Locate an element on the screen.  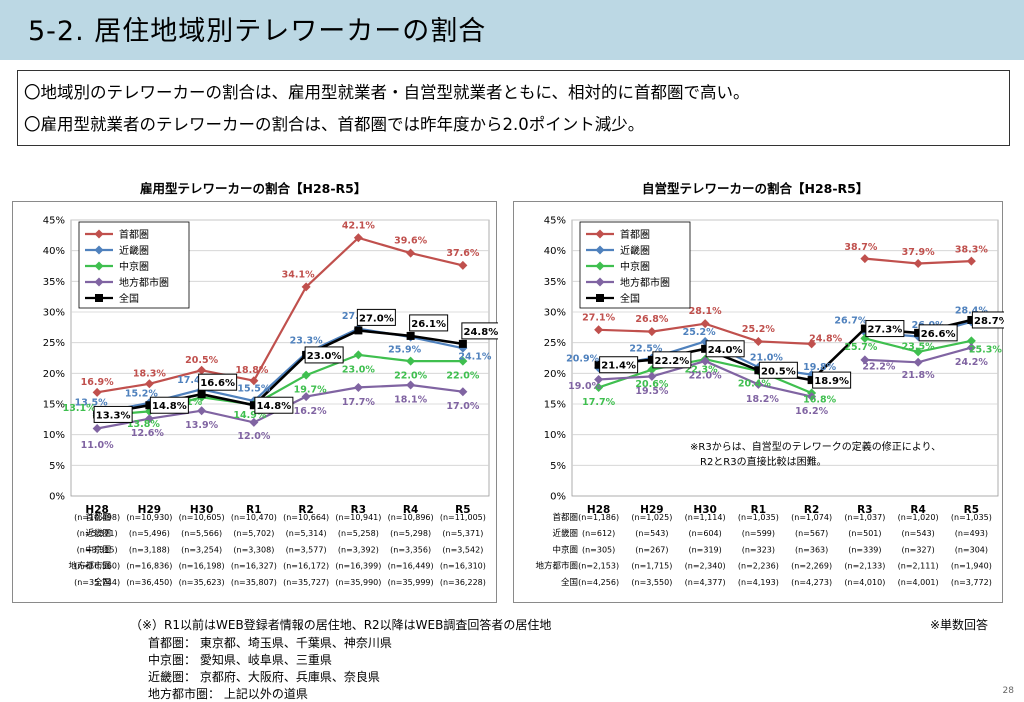
title-bar: 5-2. 居住地域別テレワーカーの割合 is located at coordinates (512, 30).